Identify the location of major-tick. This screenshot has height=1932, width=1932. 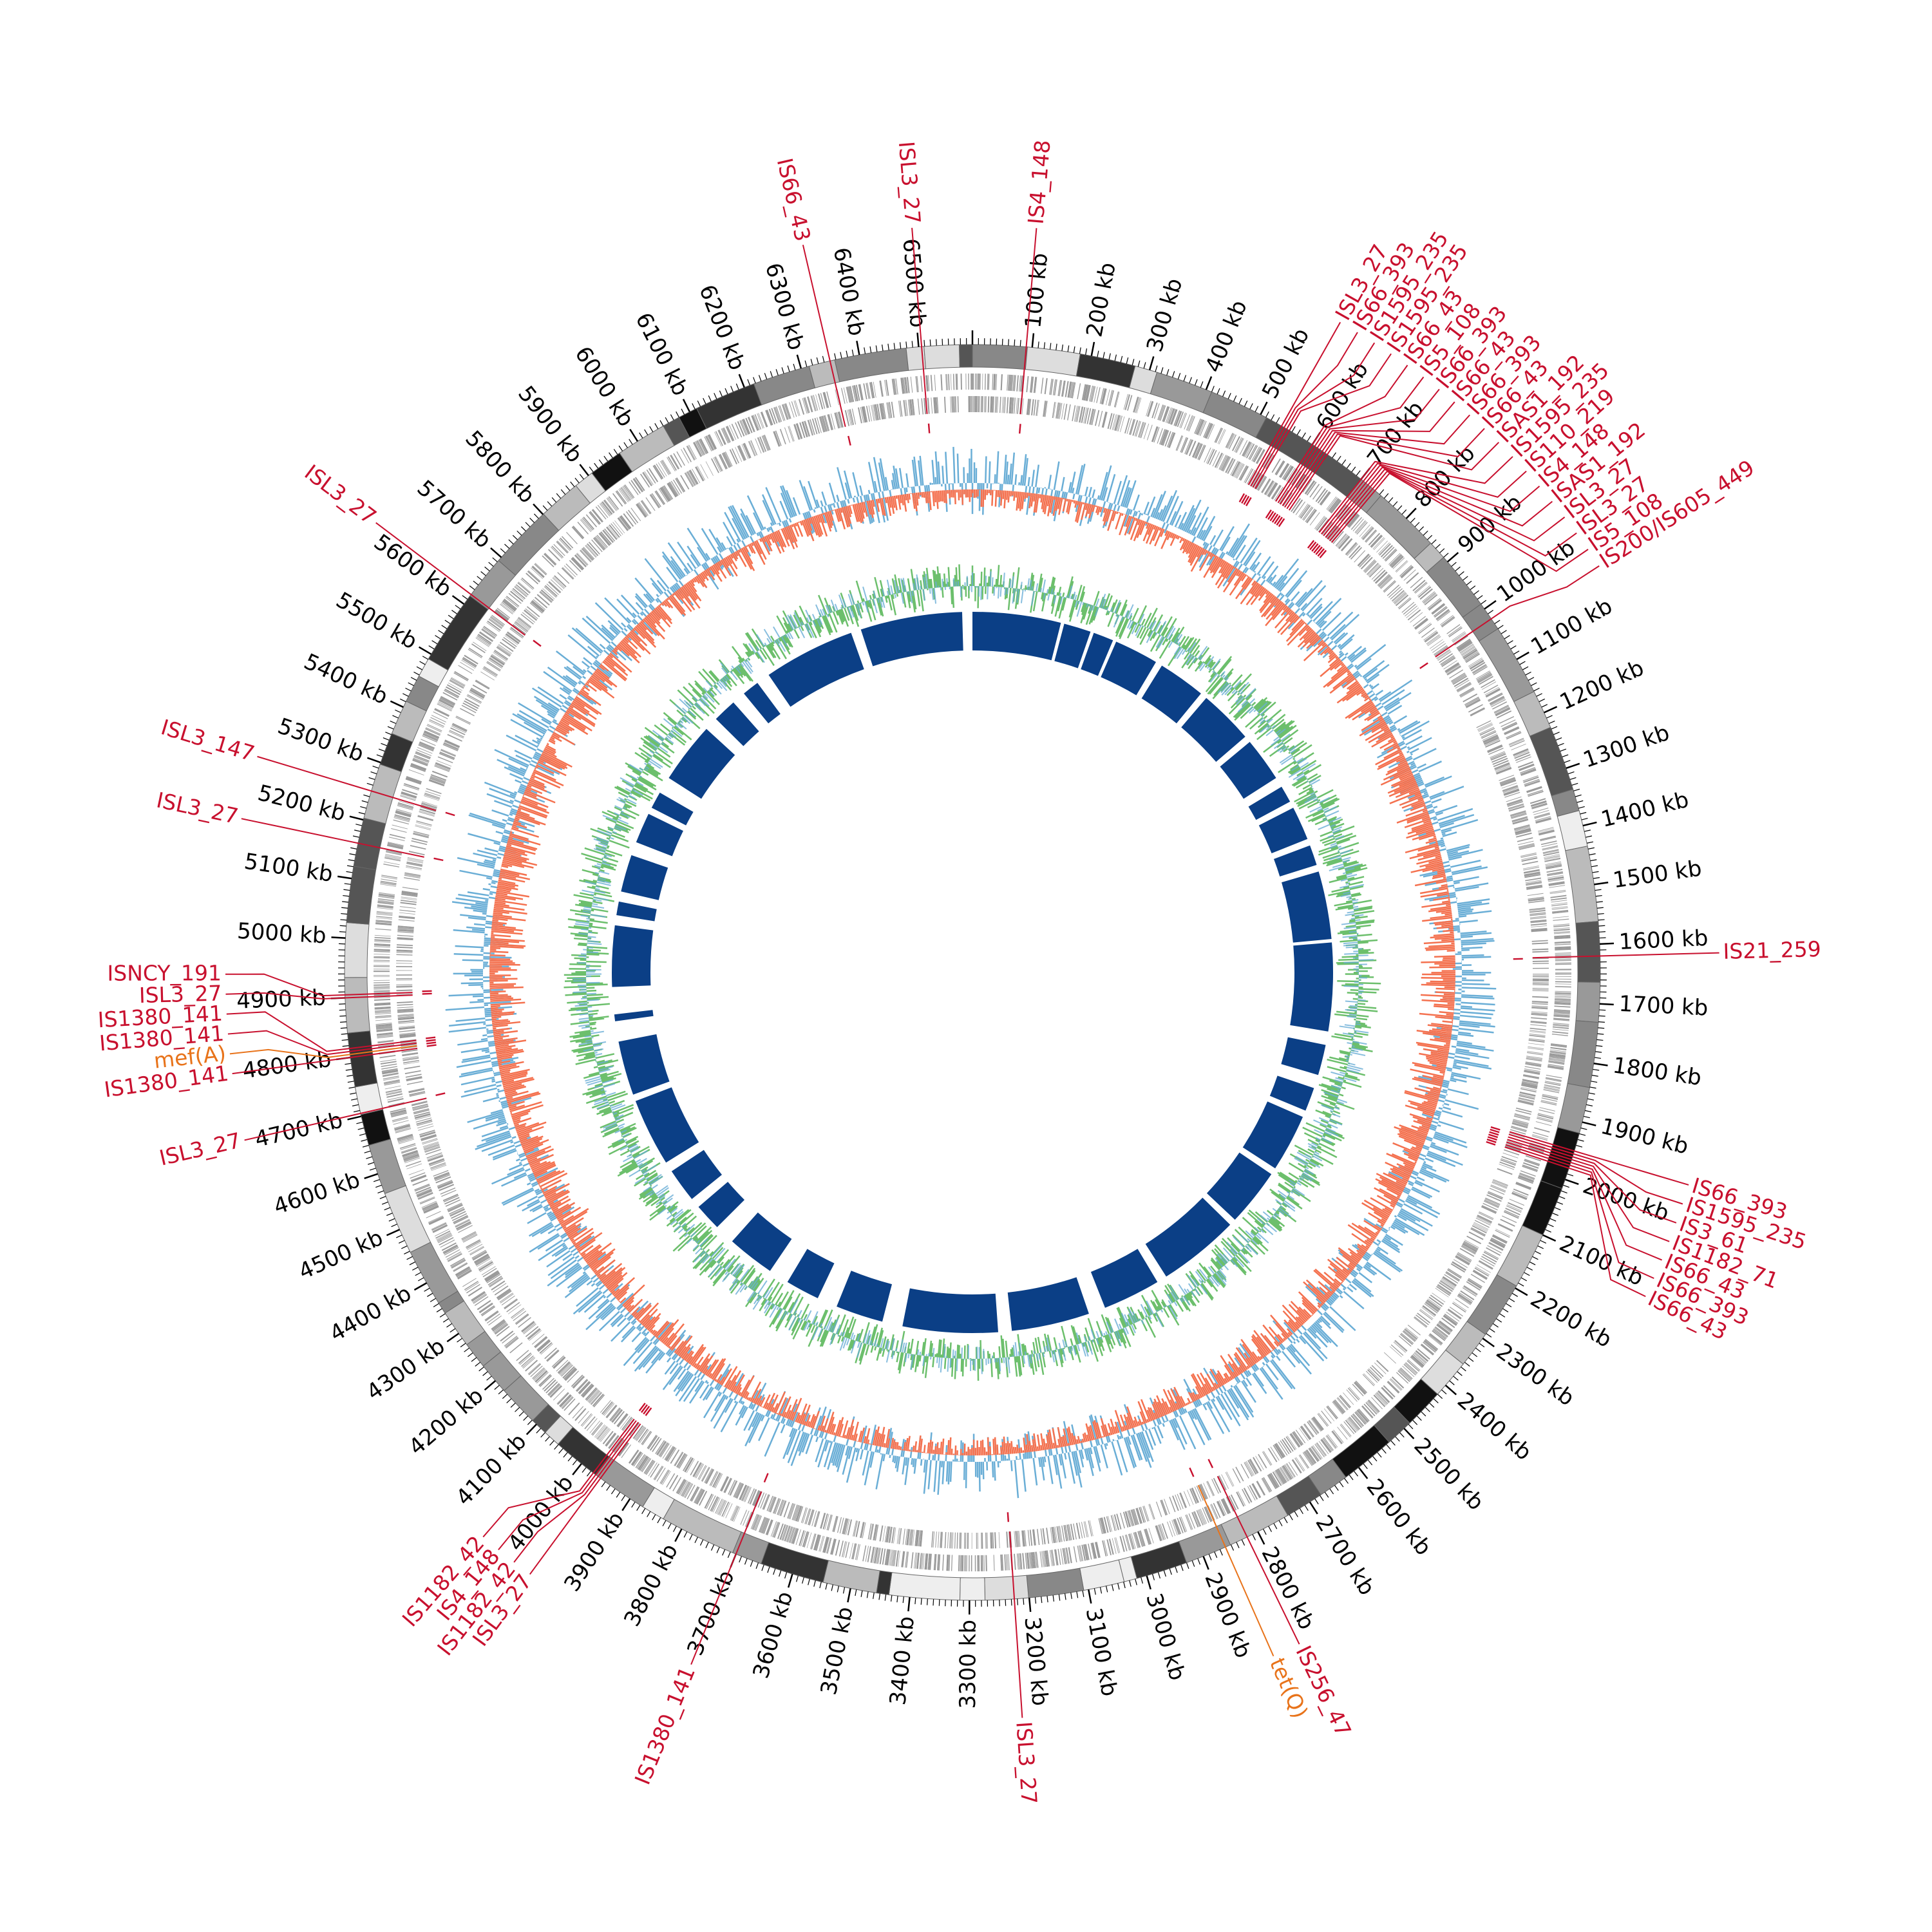
(1573, 766).